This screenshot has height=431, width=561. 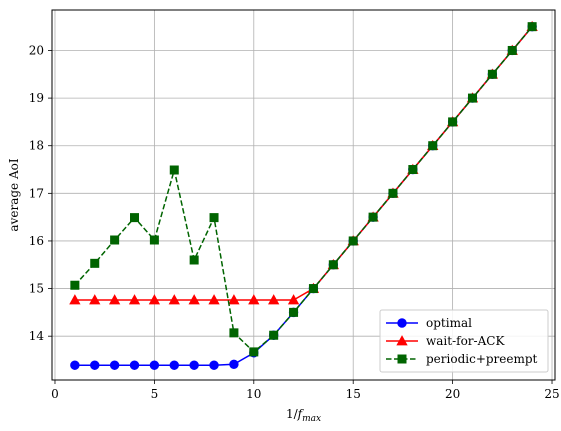 I want to click on legend-label: wait-for-ACK, so click(x=465, y=341).